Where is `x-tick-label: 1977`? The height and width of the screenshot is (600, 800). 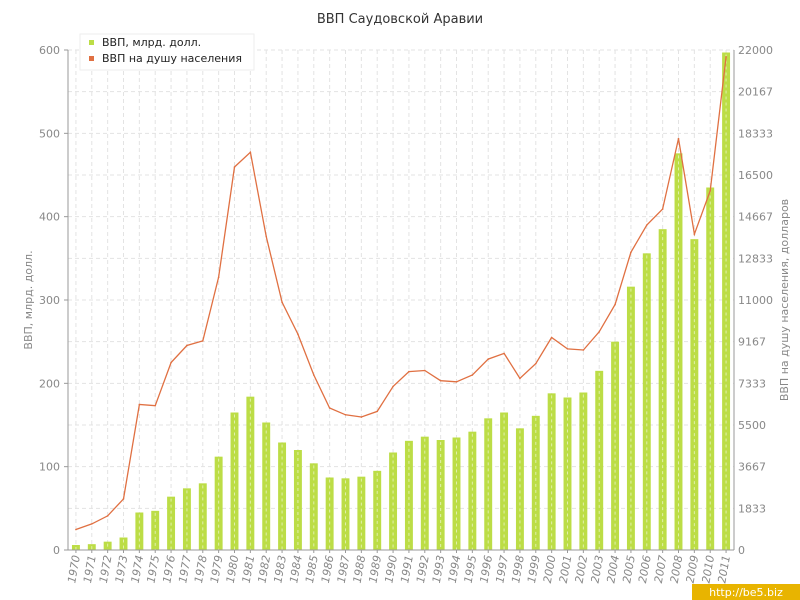 x-tick-label: 1977 is located at coordinates (185, 569).